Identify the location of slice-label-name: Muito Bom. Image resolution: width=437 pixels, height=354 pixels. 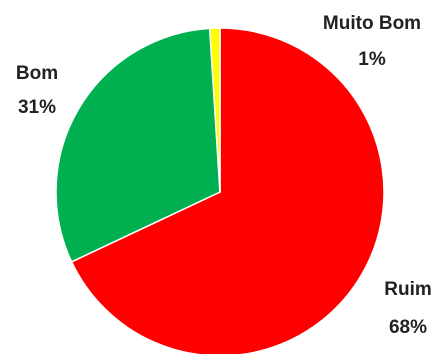
(372, 23).